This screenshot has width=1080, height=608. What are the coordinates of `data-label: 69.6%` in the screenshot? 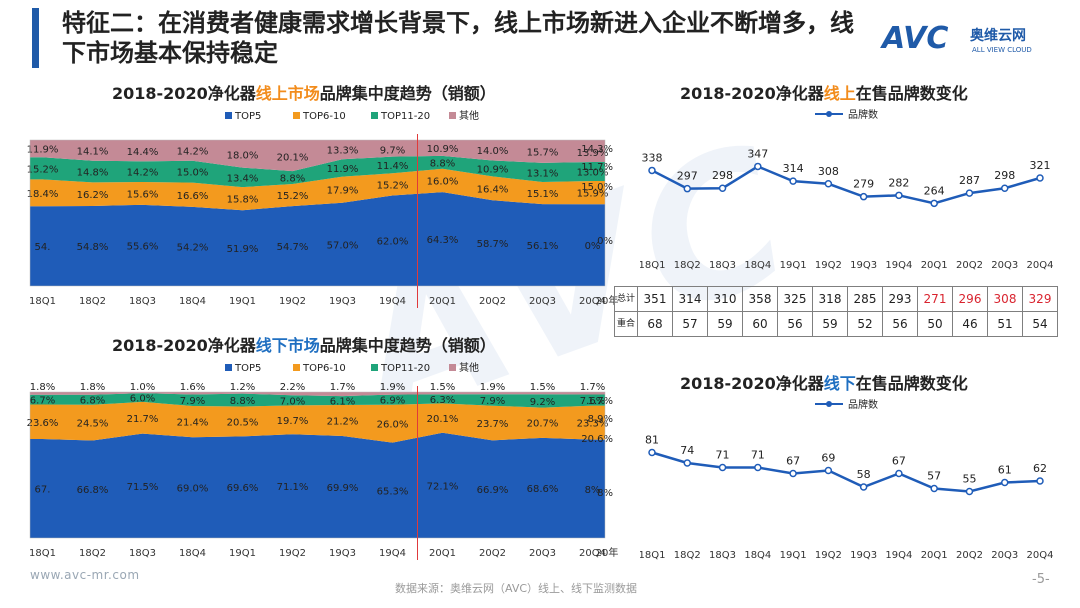 It's located at (243, 488).